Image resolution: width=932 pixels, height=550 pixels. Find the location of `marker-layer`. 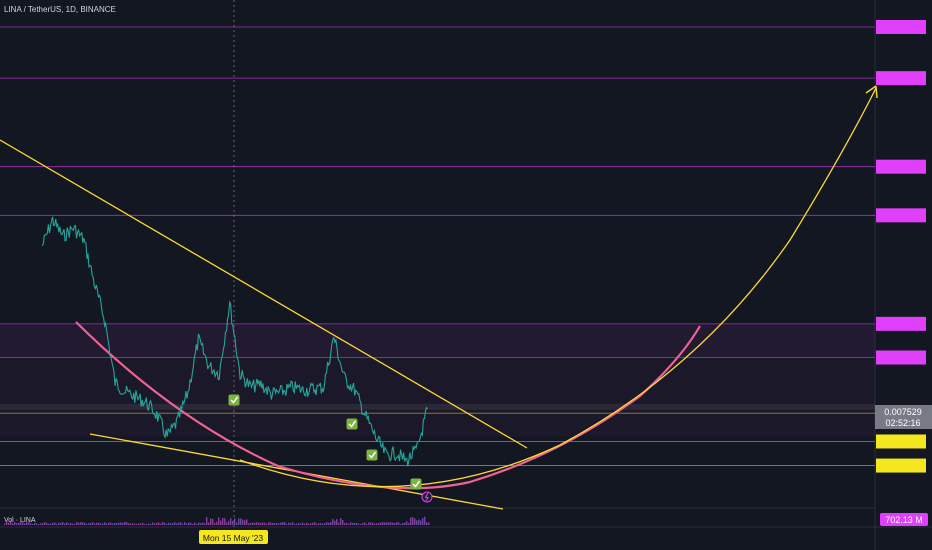

marker-layer is located at coordinates (330, 448).